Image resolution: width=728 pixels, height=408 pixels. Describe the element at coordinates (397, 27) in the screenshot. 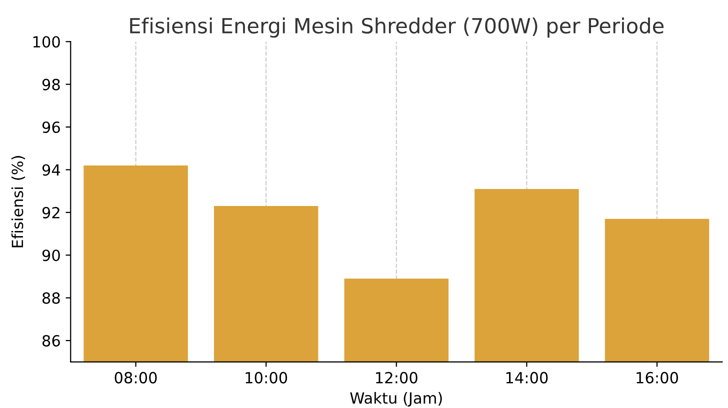

I see `chart-title: Efisiensi Energi Mesin Shredder (700W) per Periode` at that location.